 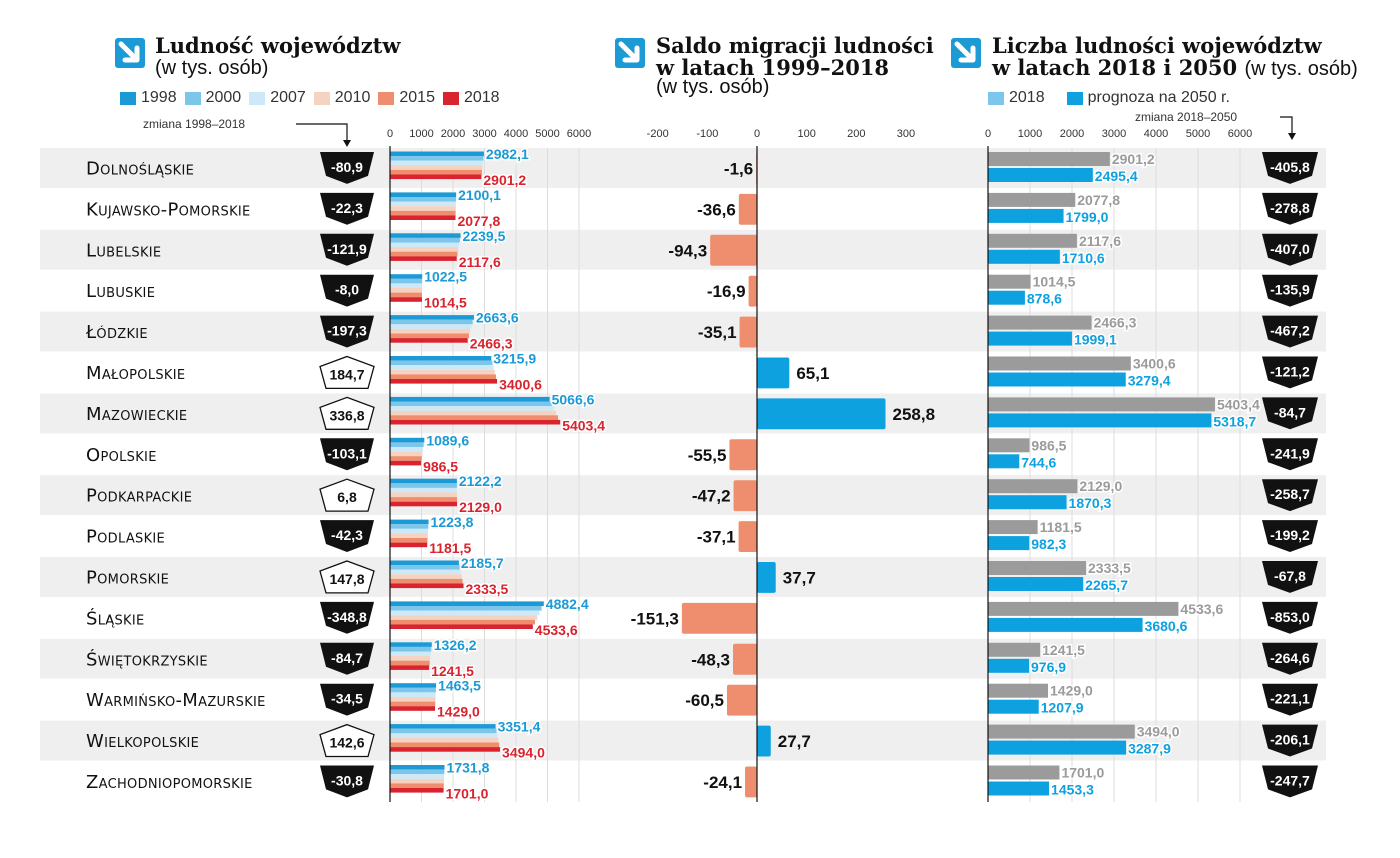 What do you see at coordinates (567, 604) in the screenshot?
I see `population-value-1998: 4882,4` at bounding box center [567, 604].